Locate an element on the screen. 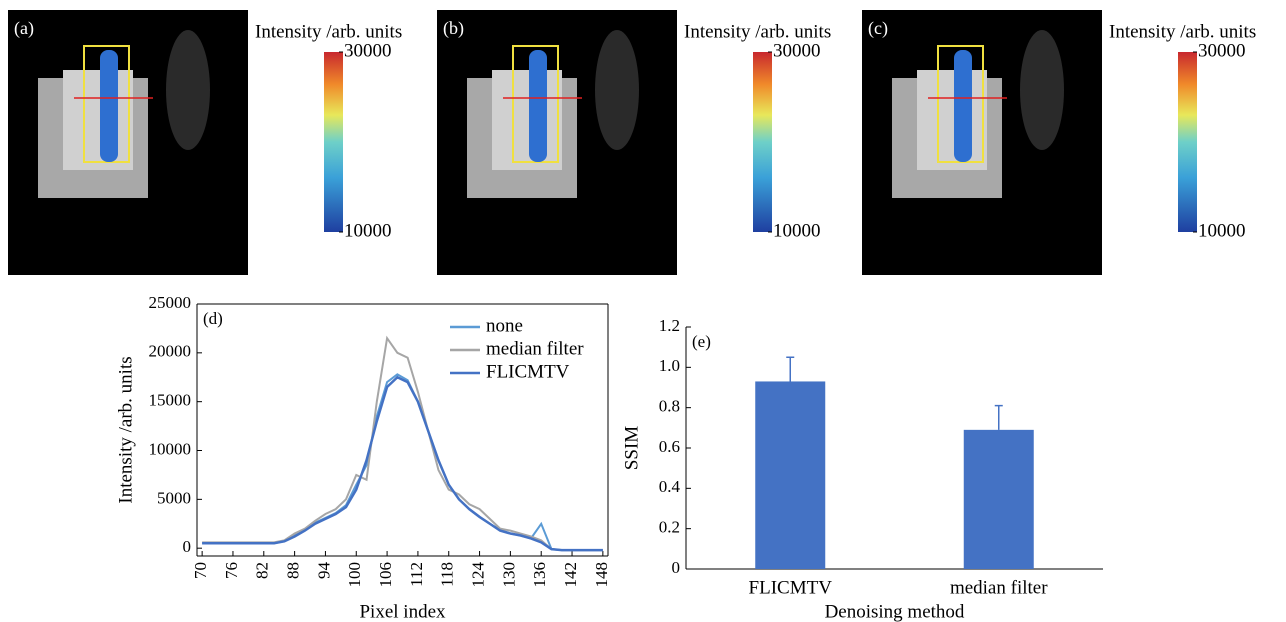 This screenshot has height=622, width=1286. panel-label: (c) is located at coordinates (878, 28).